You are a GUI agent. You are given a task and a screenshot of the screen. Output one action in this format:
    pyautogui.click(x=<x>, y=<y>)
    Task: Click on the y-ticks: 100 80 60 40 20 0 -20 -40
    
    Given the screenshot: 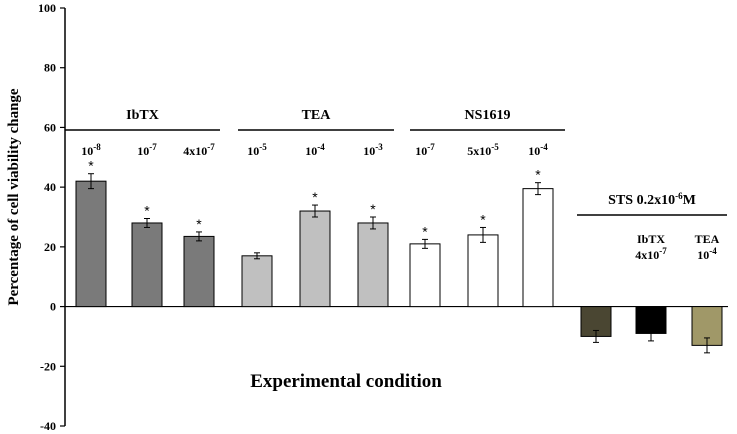 What is the action you would take?
    pyautogui.click(x=51, y=217)
    